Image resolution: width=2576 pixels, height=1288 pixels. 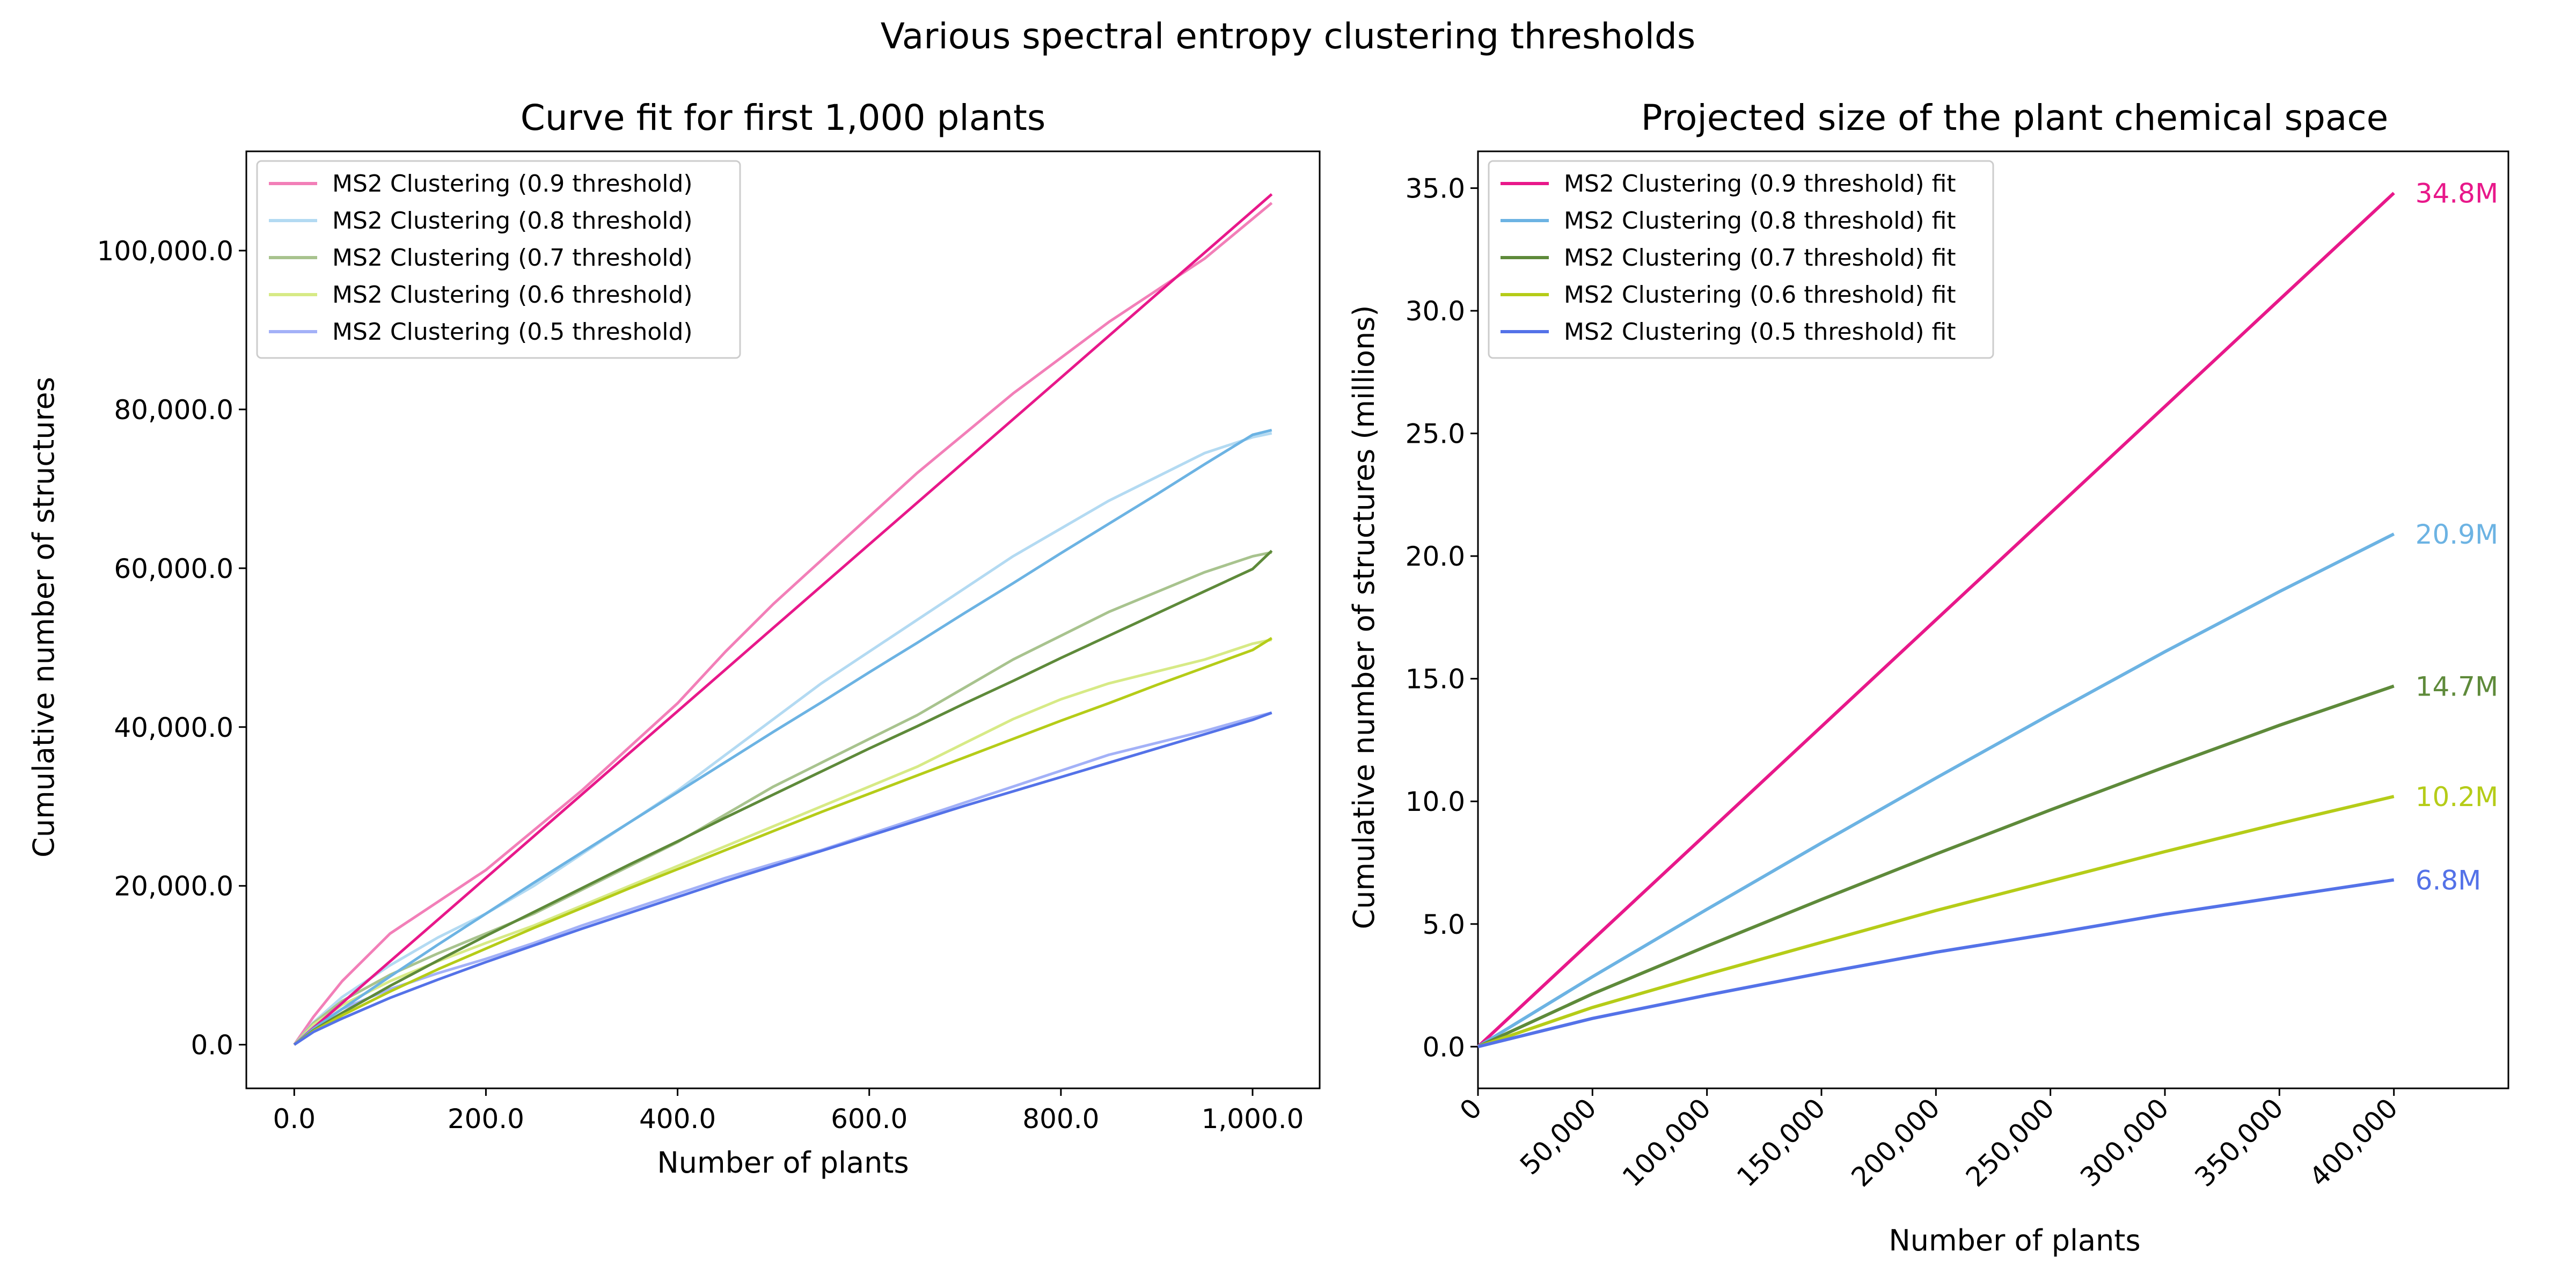 What do you see at coordinates (486, 1119) in the screenshot?
I see `left-x-tick-label: 200.0` at bounding box center [486, 1119].